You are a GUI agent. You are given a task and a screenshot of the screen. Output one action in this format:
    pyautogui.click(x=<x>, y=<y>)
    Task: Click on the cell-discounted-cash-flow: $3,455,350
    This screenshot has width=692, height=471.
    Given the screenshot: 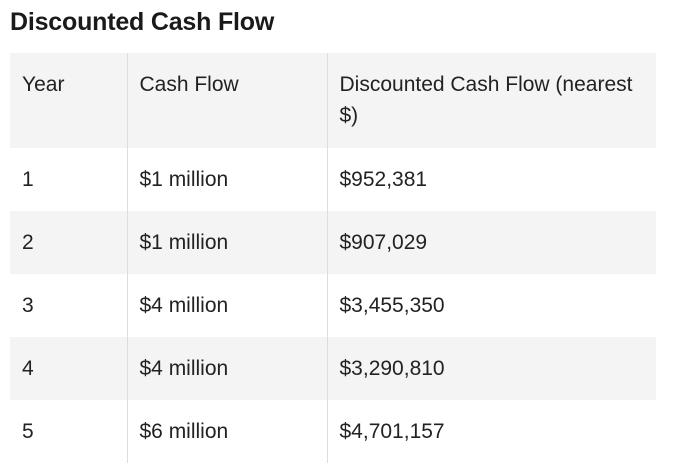 What is the action you would take?
    pyautogui.click(x=491, y=305)
    